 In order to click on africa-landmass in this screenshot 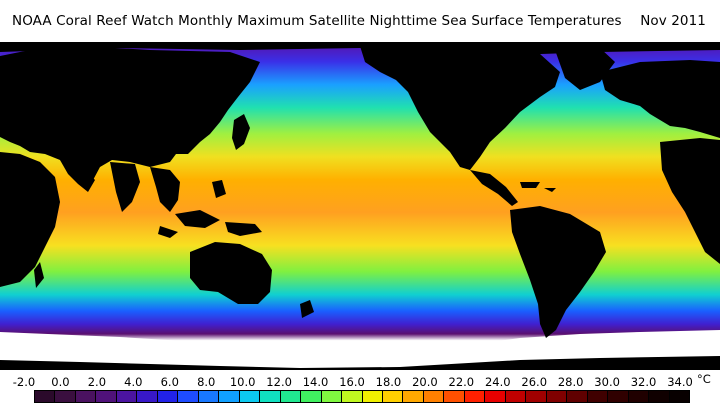, I will do `click(690, 201)`.